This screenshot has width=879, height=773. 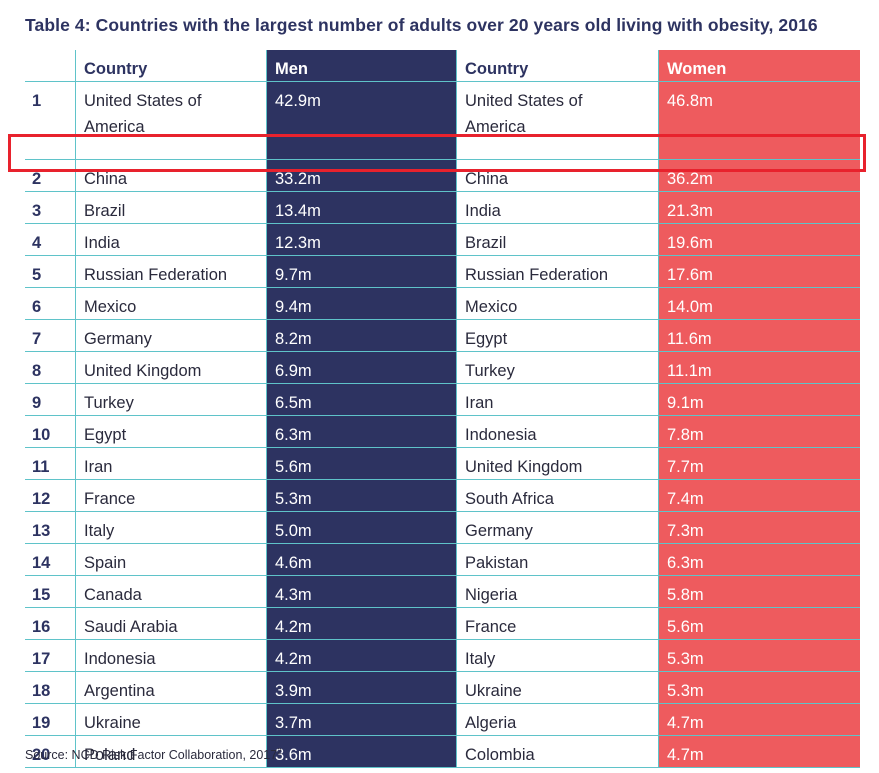 What do you see at coordinates (361, 335) in the screenshot?
I see `men-value-cell: 8.2m` at bounding box center [361, 335].